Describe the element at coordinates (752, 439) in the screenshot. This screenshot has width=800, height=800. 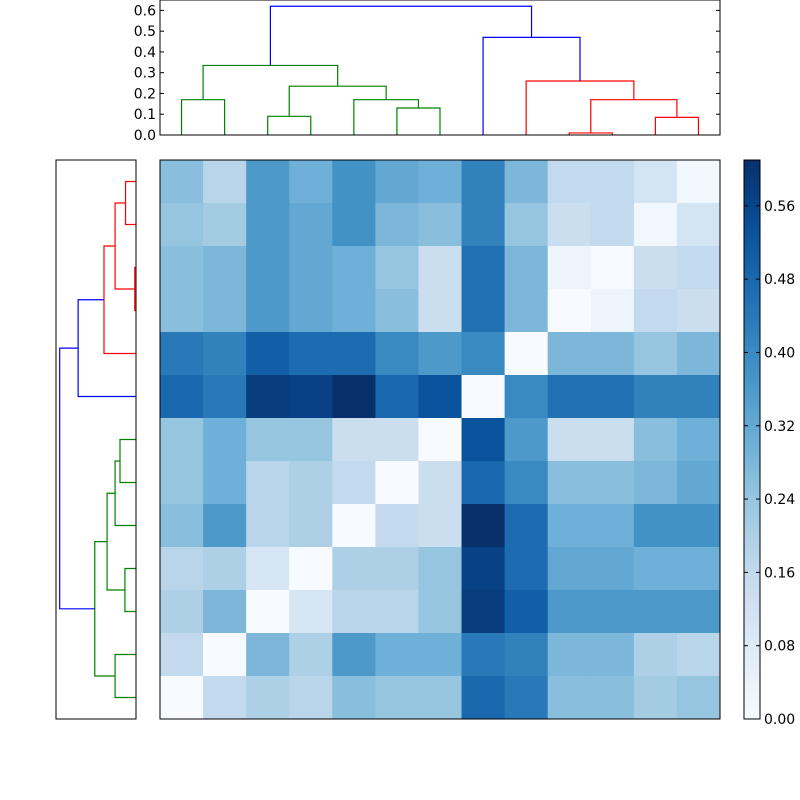
I see `colorbar-frame` at that location.